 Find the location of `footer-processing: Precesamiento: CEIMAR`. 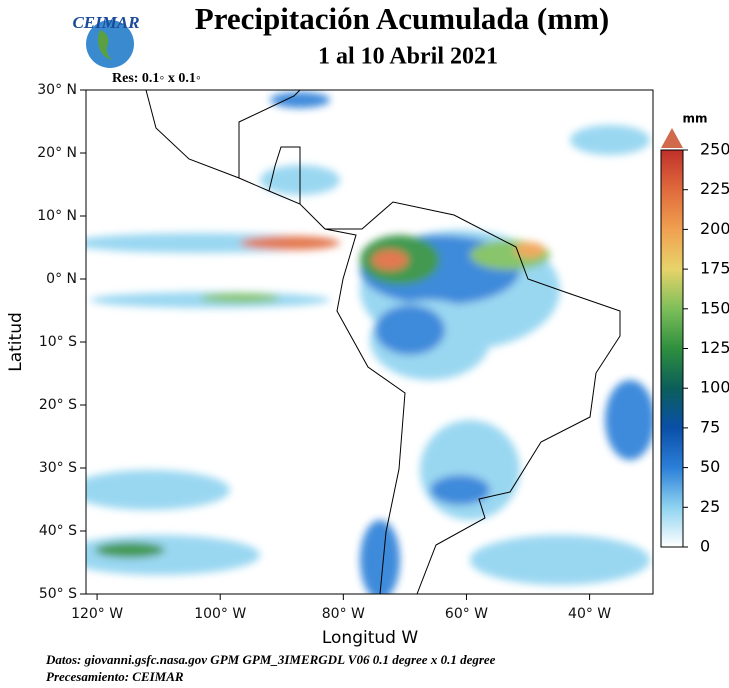

footer-processing: Precesamiento: CEIMAR is located at coordinates (115, 676).